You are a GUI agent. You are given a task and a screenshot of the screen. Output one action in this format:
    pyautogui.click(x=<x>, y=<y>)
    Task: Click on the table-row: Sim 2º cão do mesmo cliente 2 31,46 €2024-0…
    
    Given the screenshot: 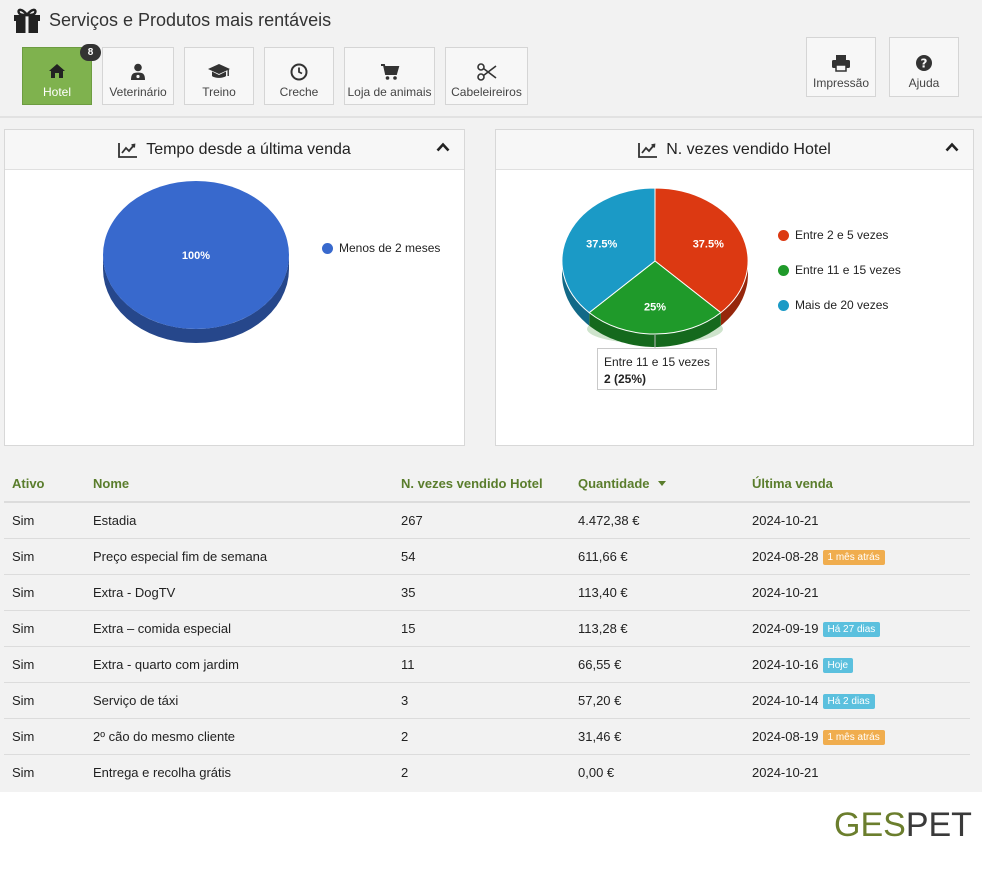 What is the action you would take?
    pyautogui.click(x=487, y=736)
    